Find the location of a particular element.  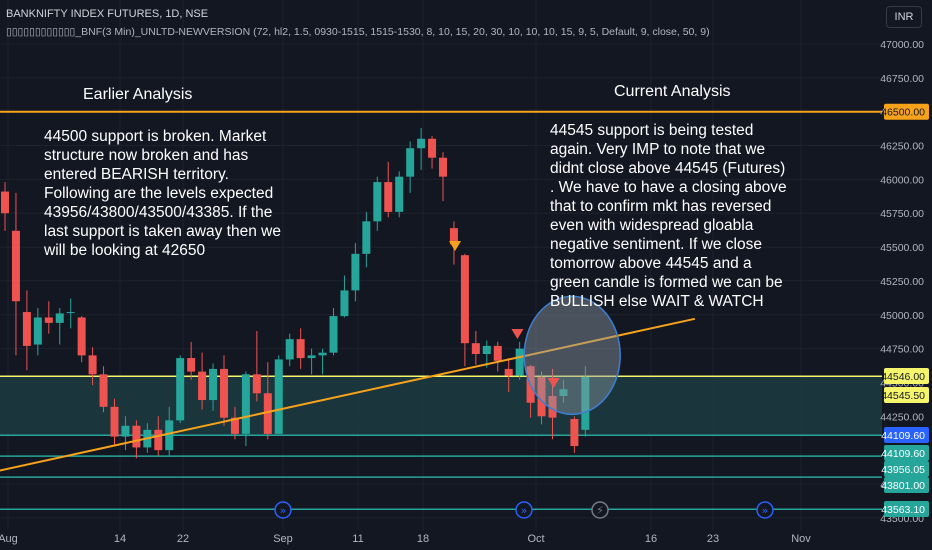

price-badge-label: 43801.00 is located at coordinates (903, 486).